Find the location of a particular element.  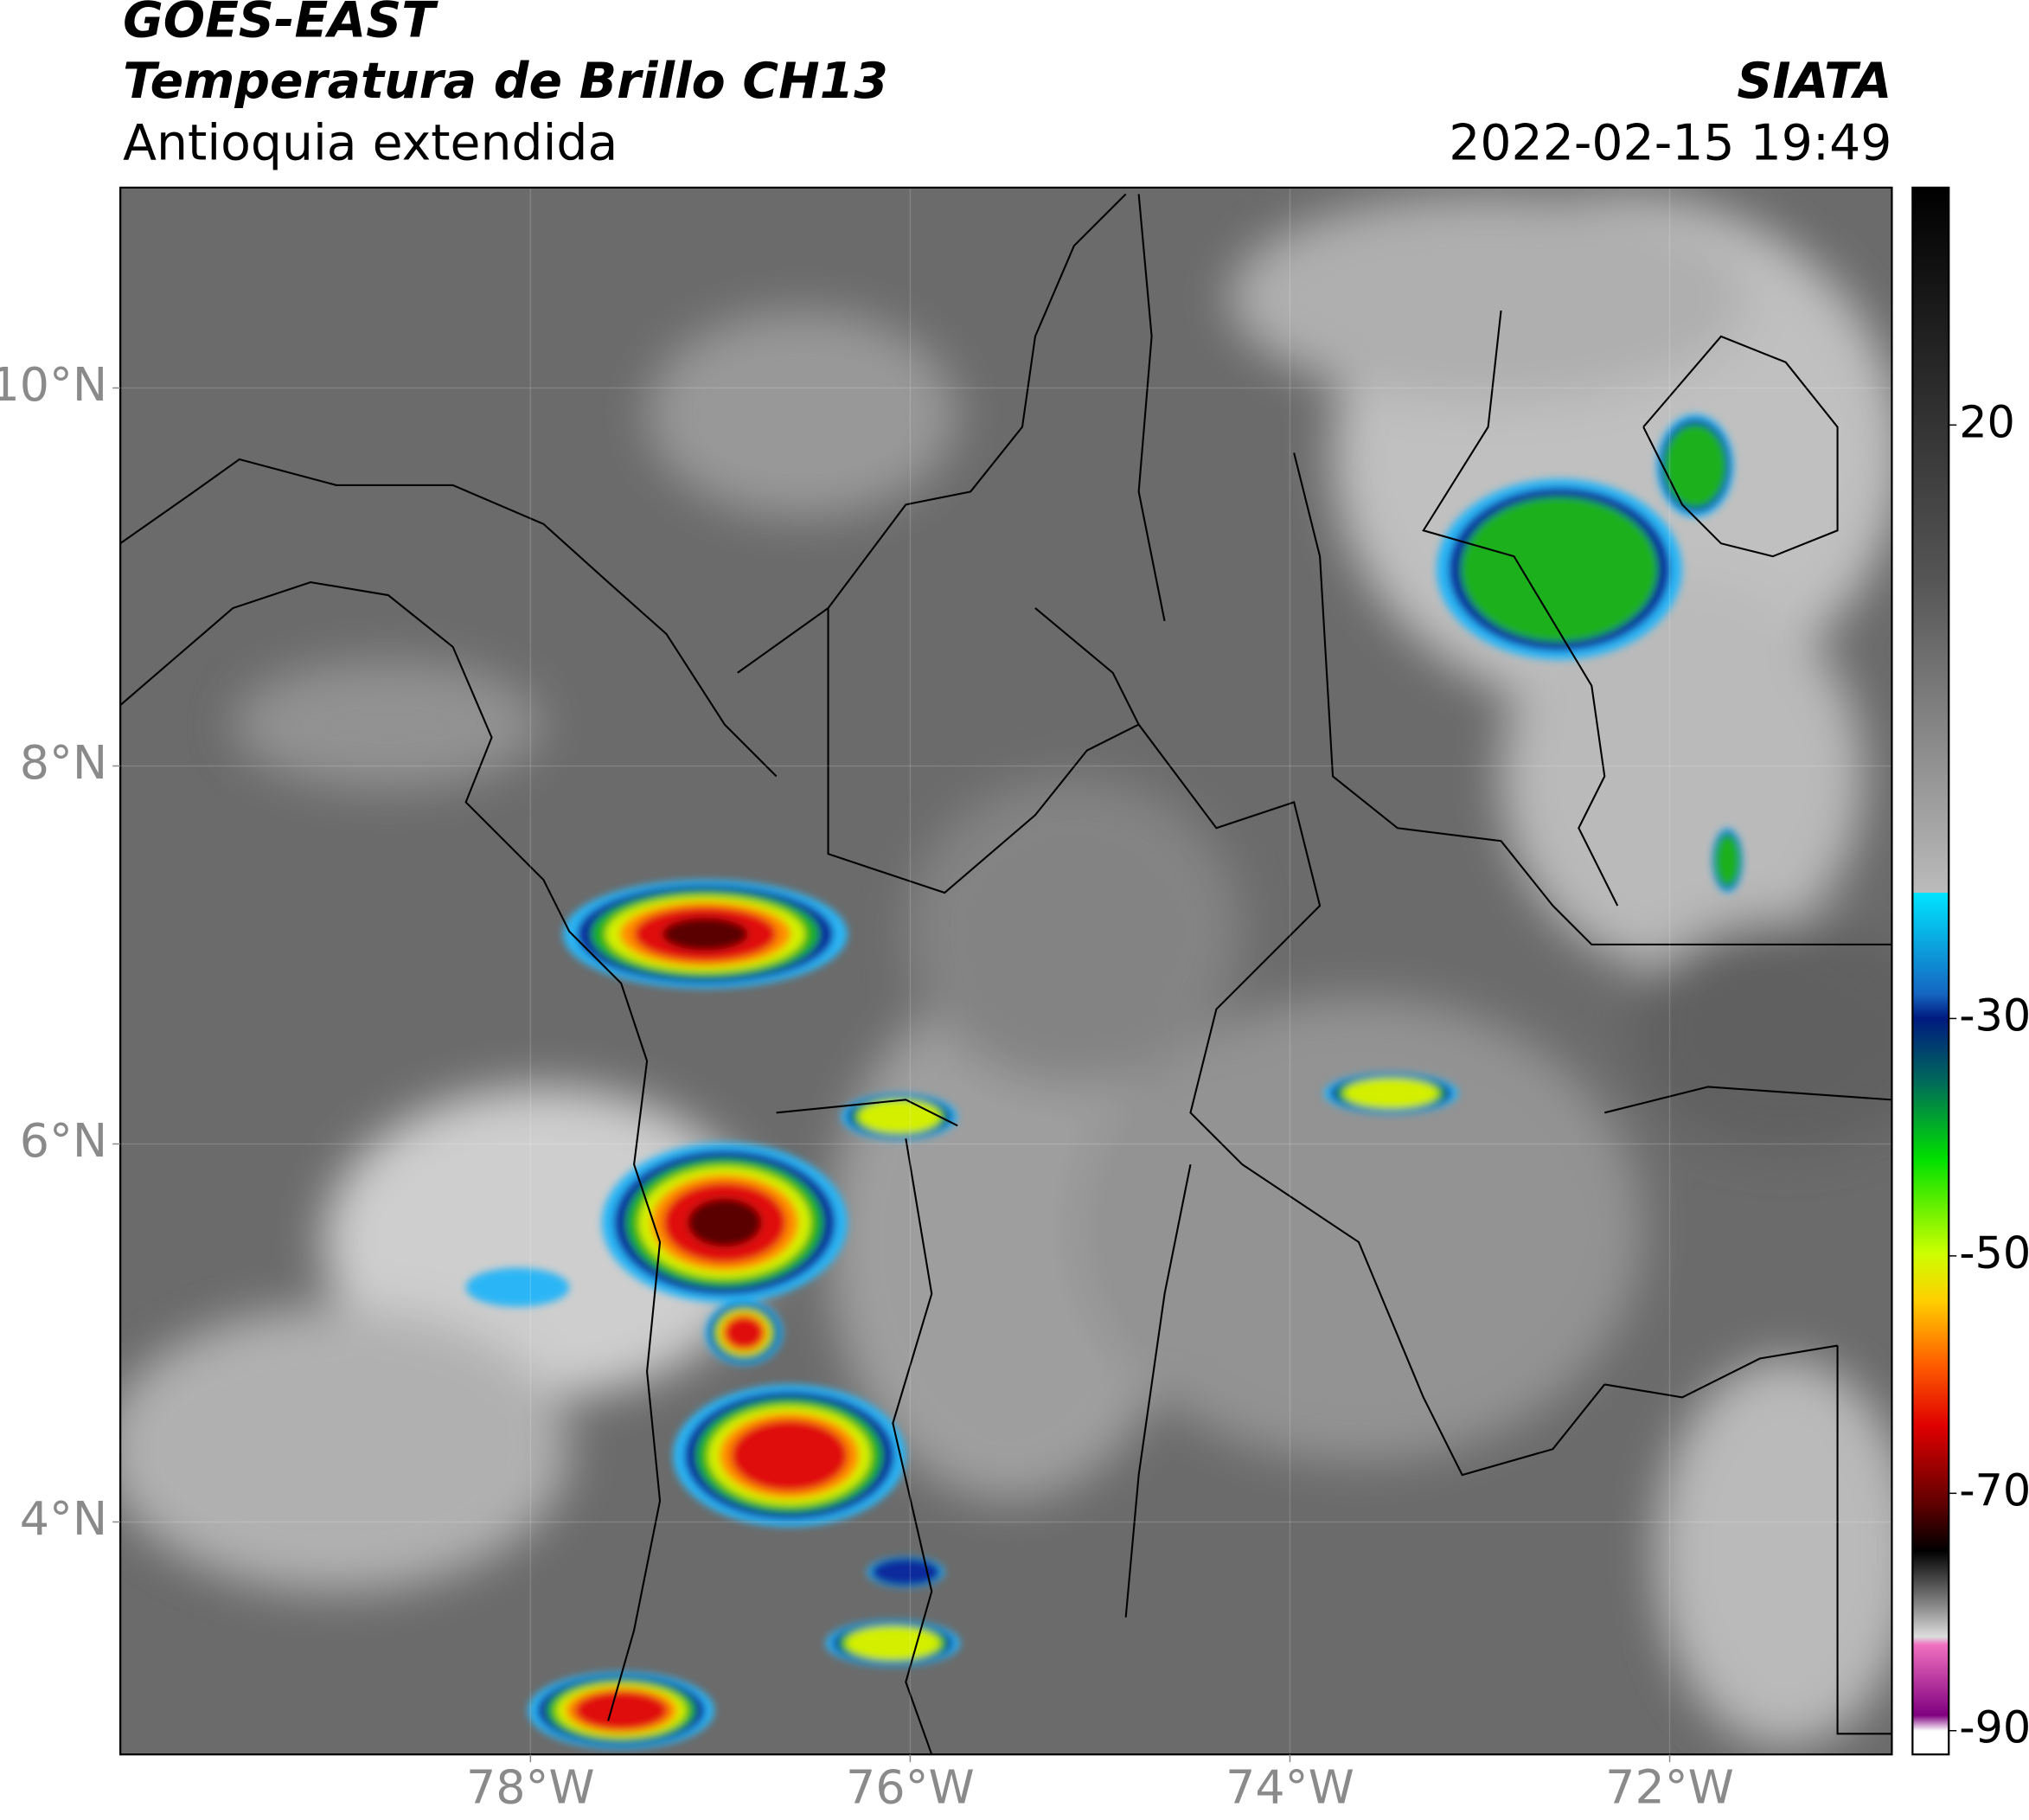

agency: SIATA is located at coordinates (1814, 81).